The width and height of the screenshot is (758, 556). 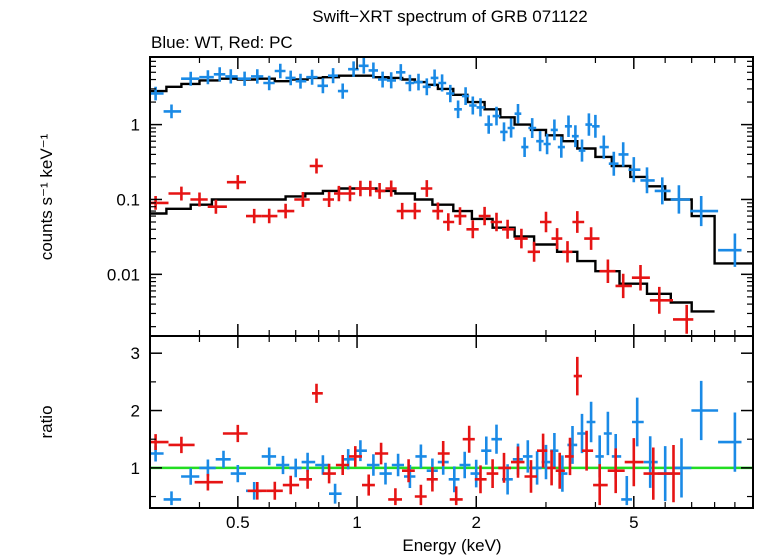 I want to click on ratio-y-axis-label: ratio, so click(x=46, y=421).